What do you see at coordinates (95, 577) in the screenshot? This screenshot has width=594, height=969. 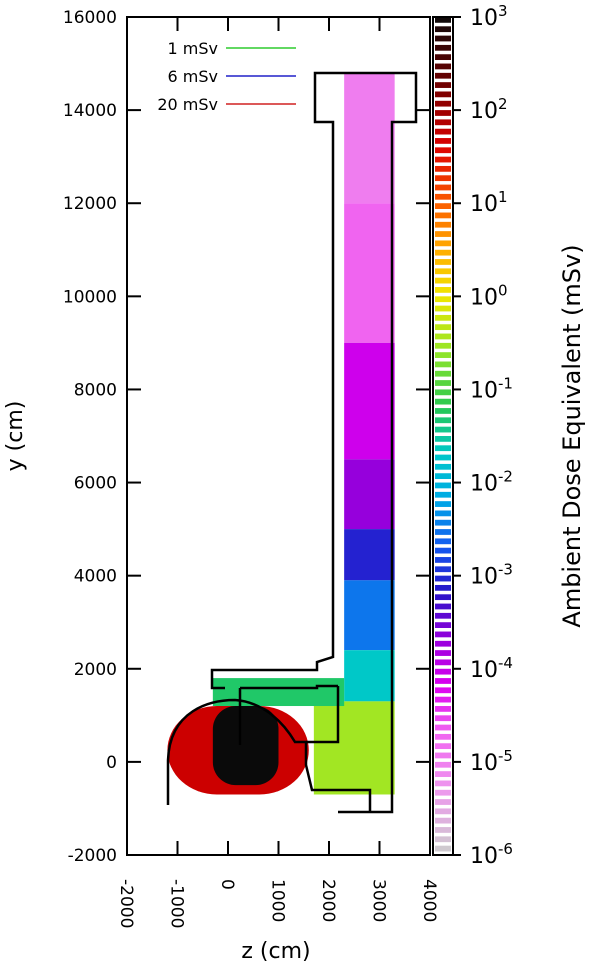 I see `y-tick-label: 4000` at bounding box center [95, 577].